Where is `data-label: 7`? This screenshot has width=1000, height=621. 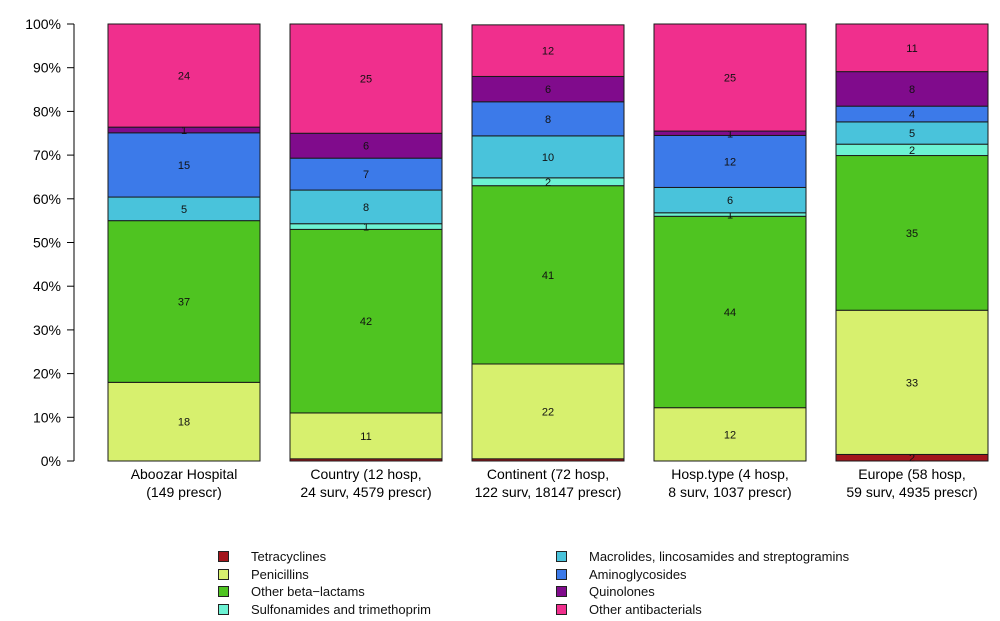 data-label: 7 is located at coordinates (366, 175).